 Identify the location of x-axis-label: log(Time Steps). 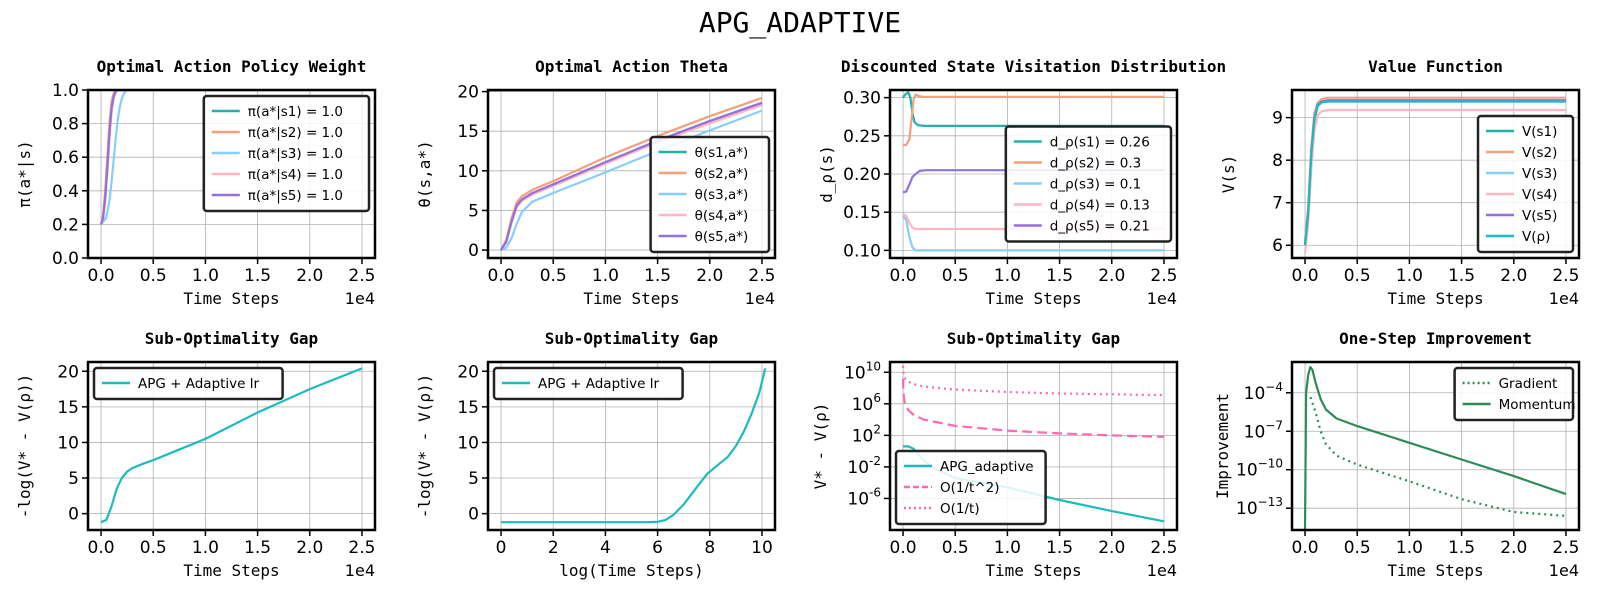
(631, 570).